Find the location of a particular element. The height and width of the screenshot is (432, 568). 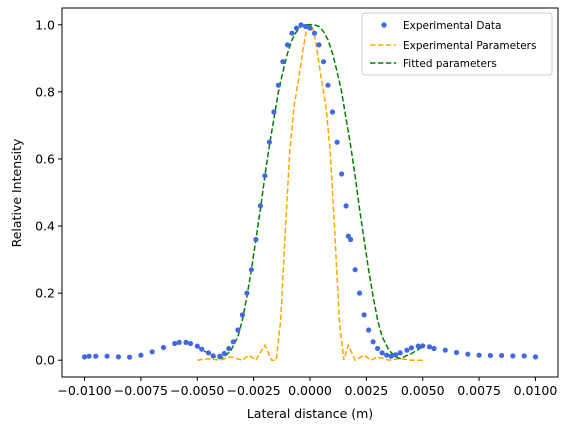

x-tick-label: −0.0050 is located at coordinates (197, 390).